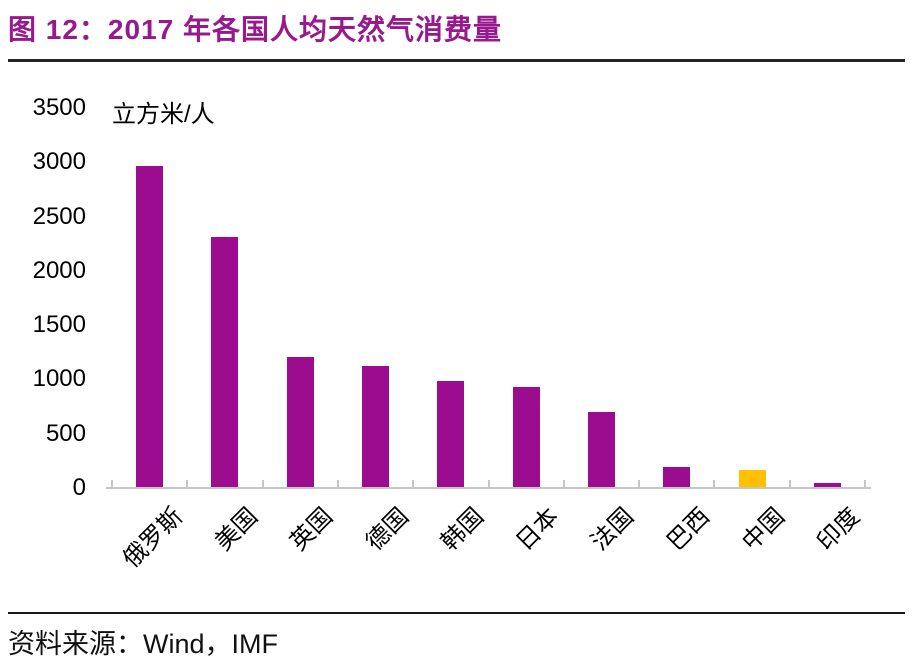 This screenshot has height=671, width=919. Describe the element at coordinates (764, 529) in the screenshot. I see `x-axis-label: 中国` at that location.